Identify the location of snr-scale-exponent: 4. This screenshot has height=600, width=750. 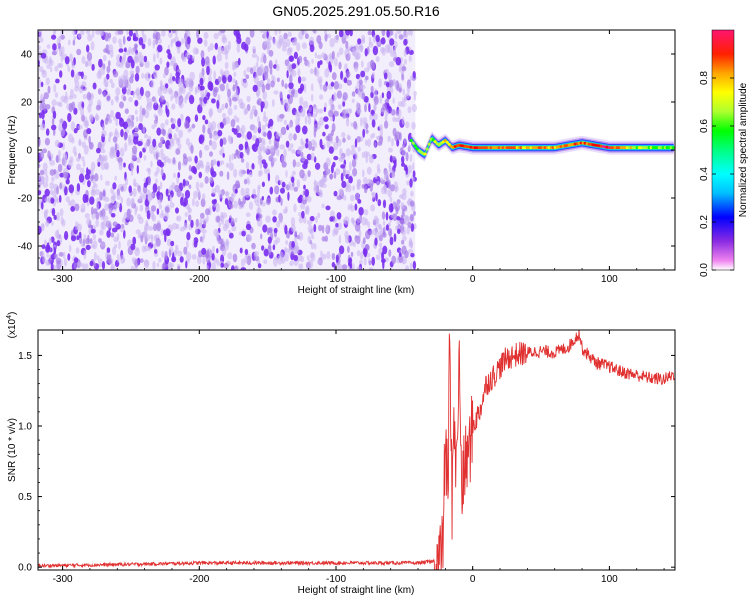
(9, 317).